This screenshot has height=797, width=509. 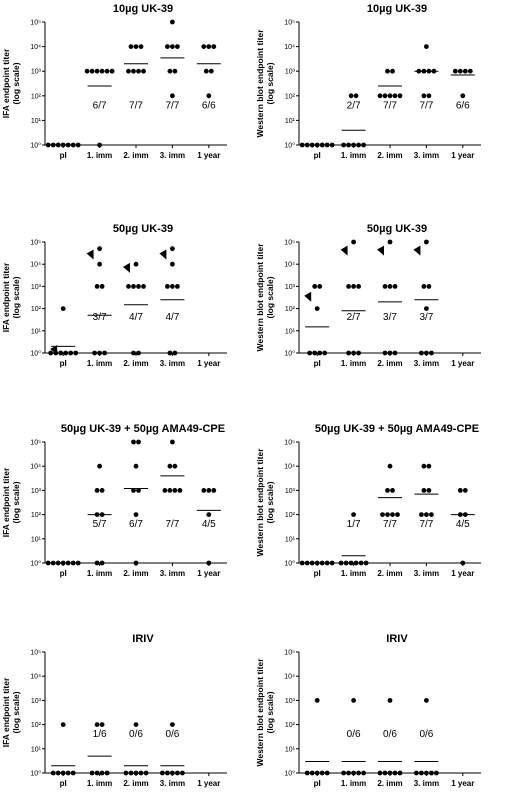 What do you see at coordinates (136, 317) in the screenshot?
I see `responder-fraction: 4/7` at bounding box center [136, 317].